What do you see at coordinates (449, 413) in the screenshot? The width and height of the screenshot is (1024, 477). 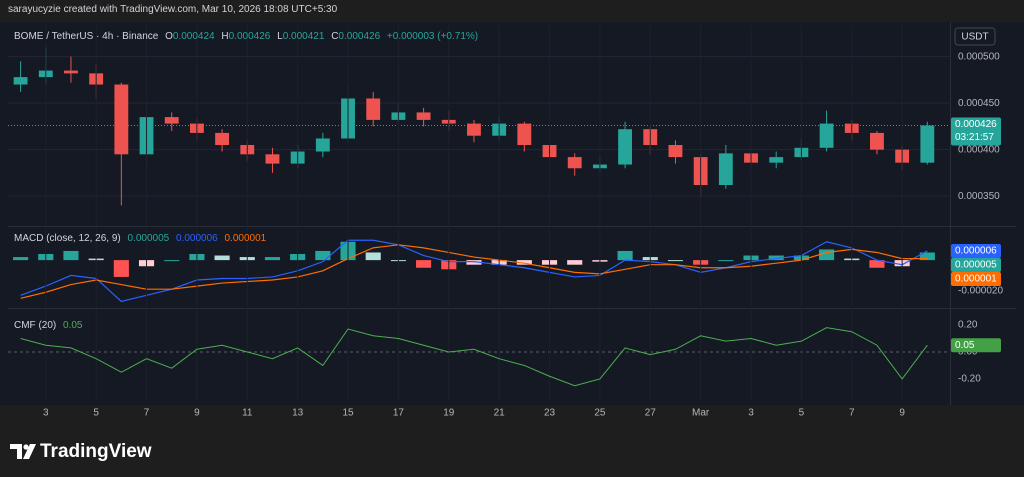 I see `x-tick-label: 19` at bounding box center [449, 413].